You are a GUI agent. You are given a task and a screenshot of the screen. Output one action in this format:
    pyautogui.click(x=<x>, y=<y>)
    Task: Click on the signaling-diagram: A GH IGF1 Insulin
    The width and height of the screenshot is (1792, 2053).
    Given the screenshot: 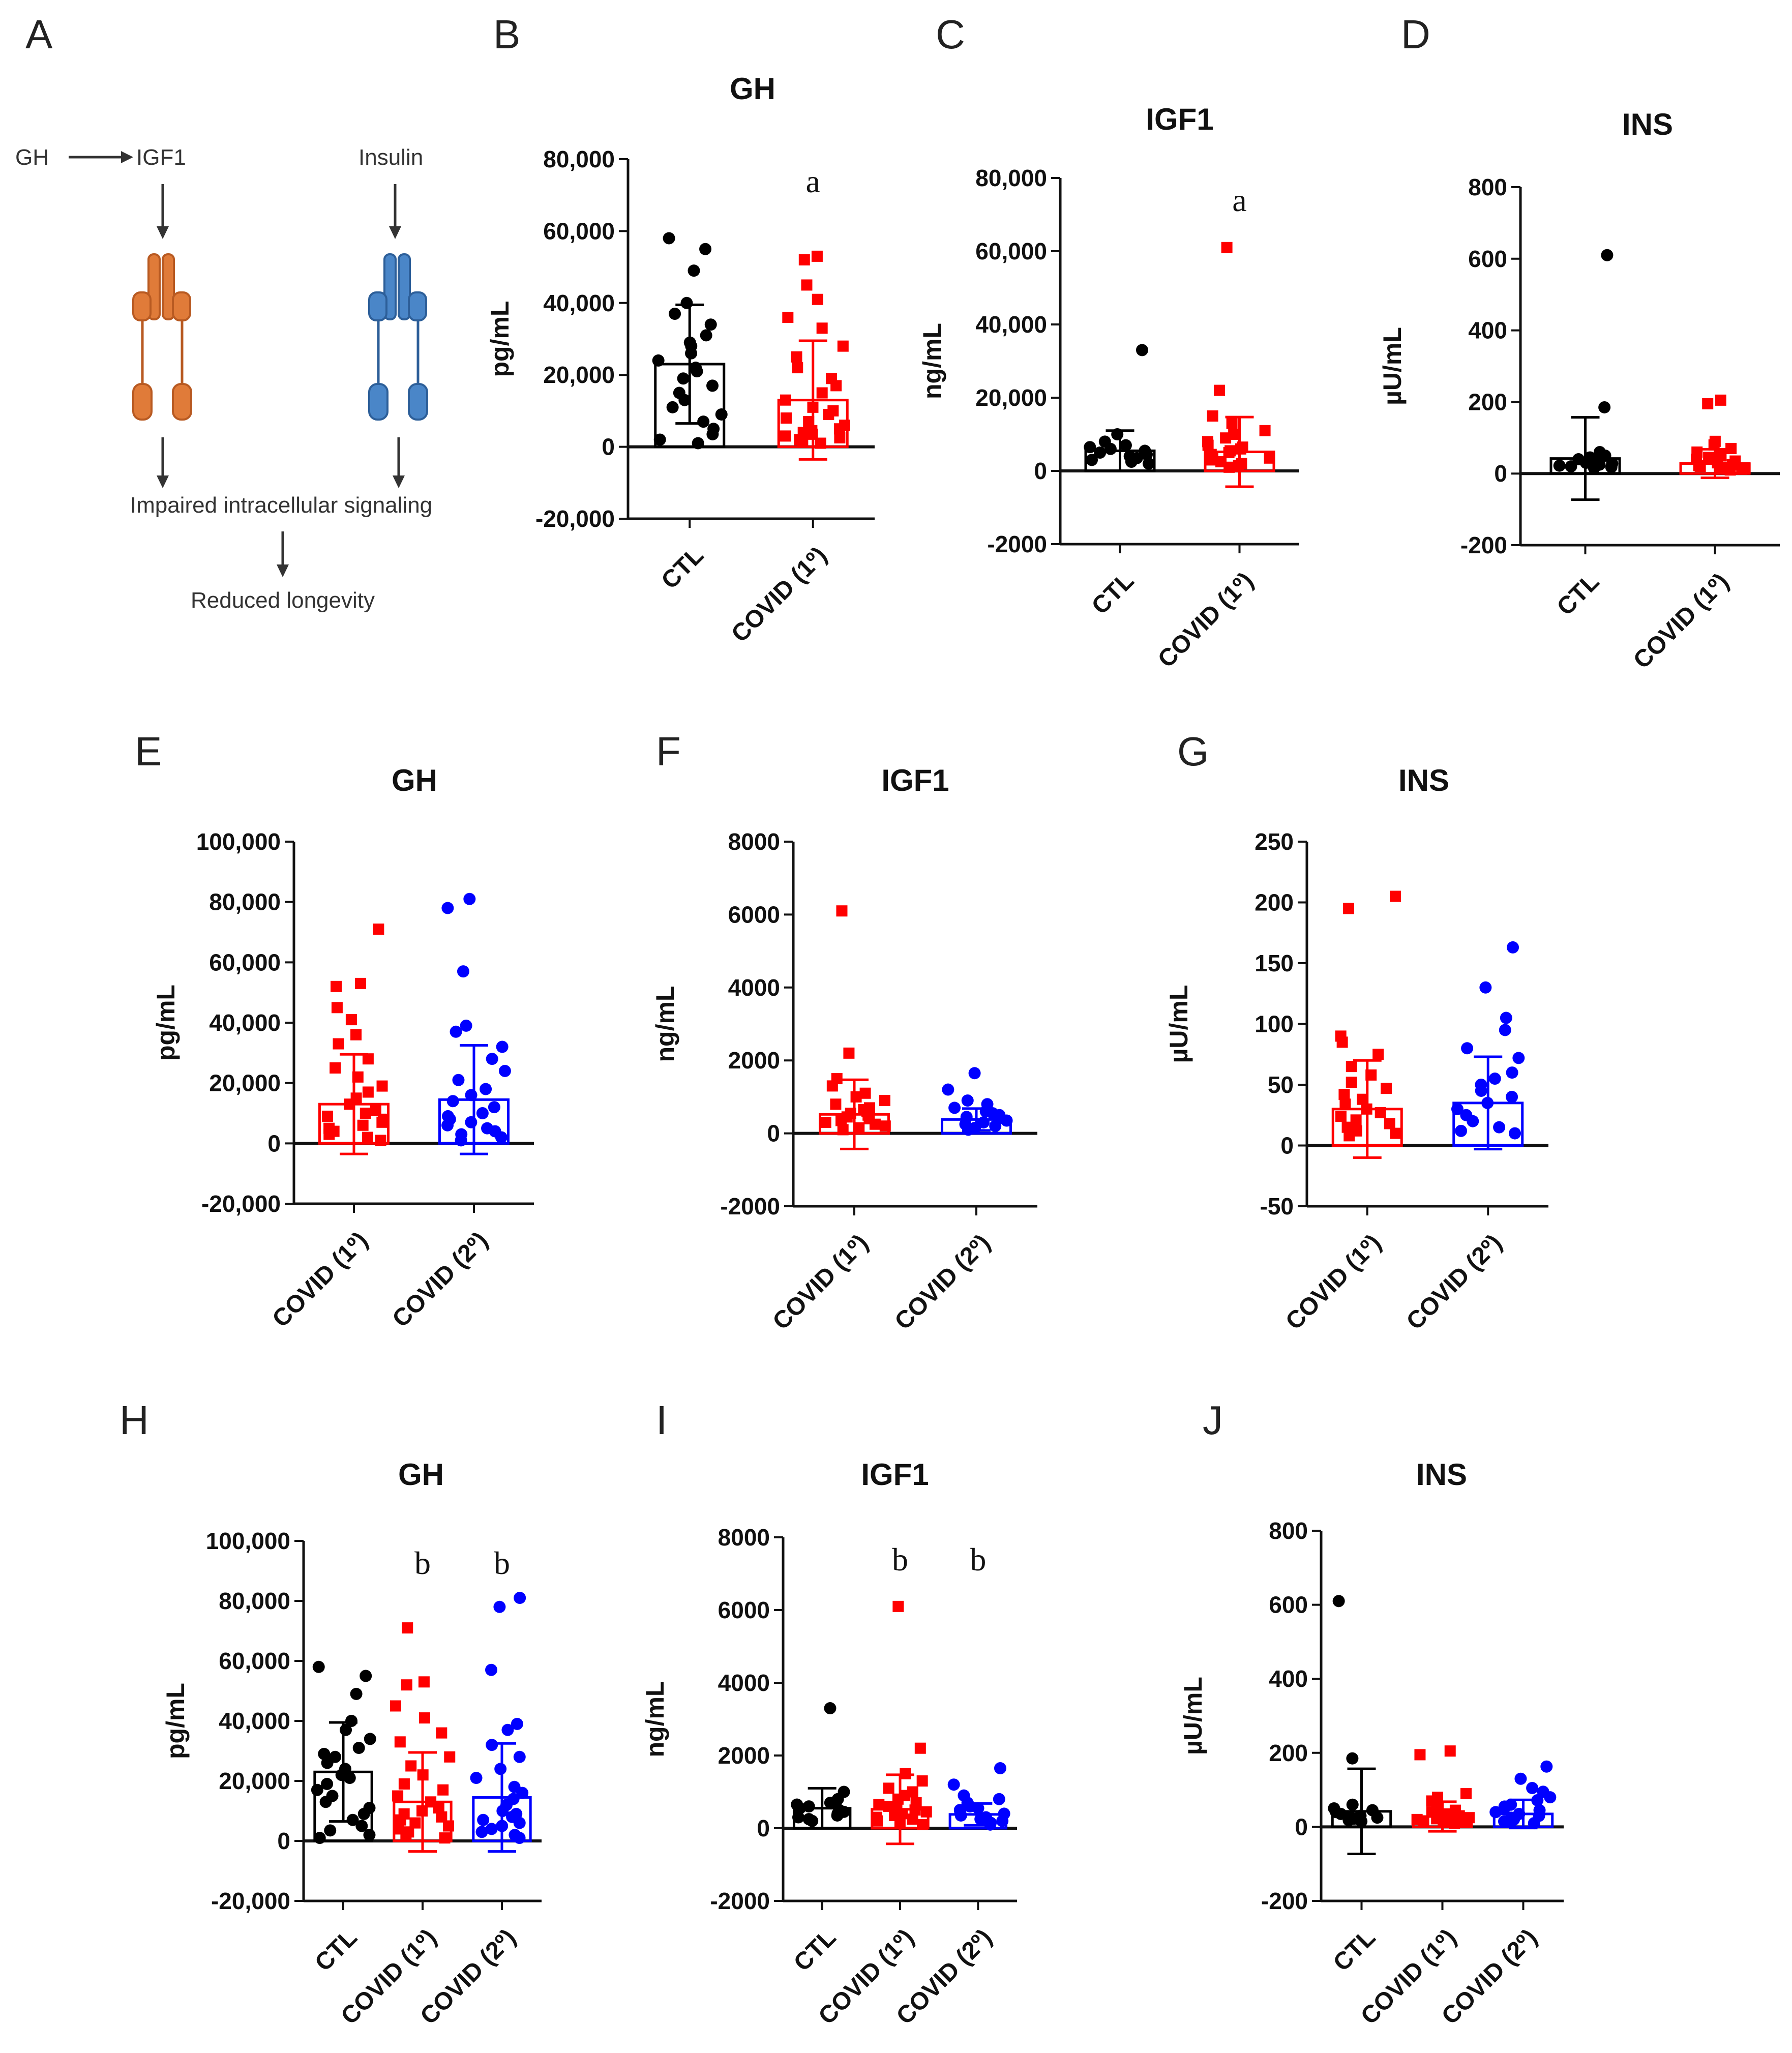 What is the action you would take?
    pyautogui.click(x=224, y=312)
    